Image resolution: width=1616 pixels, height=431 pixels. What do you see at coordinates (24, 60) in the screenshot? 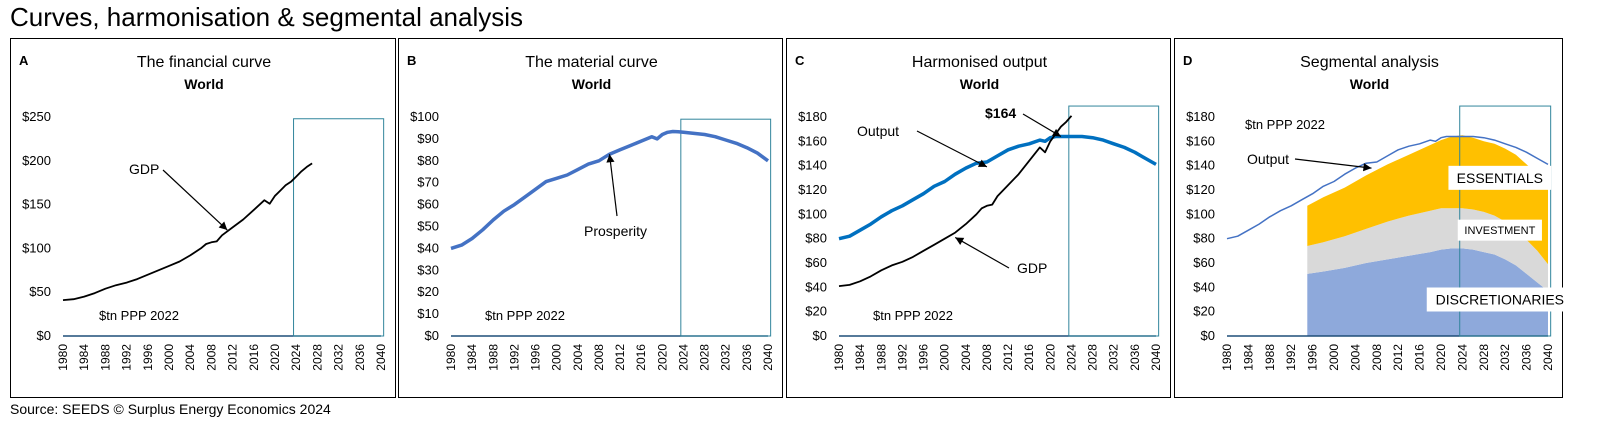
I see `panel-letter: A` at bounding box center [24, 60].